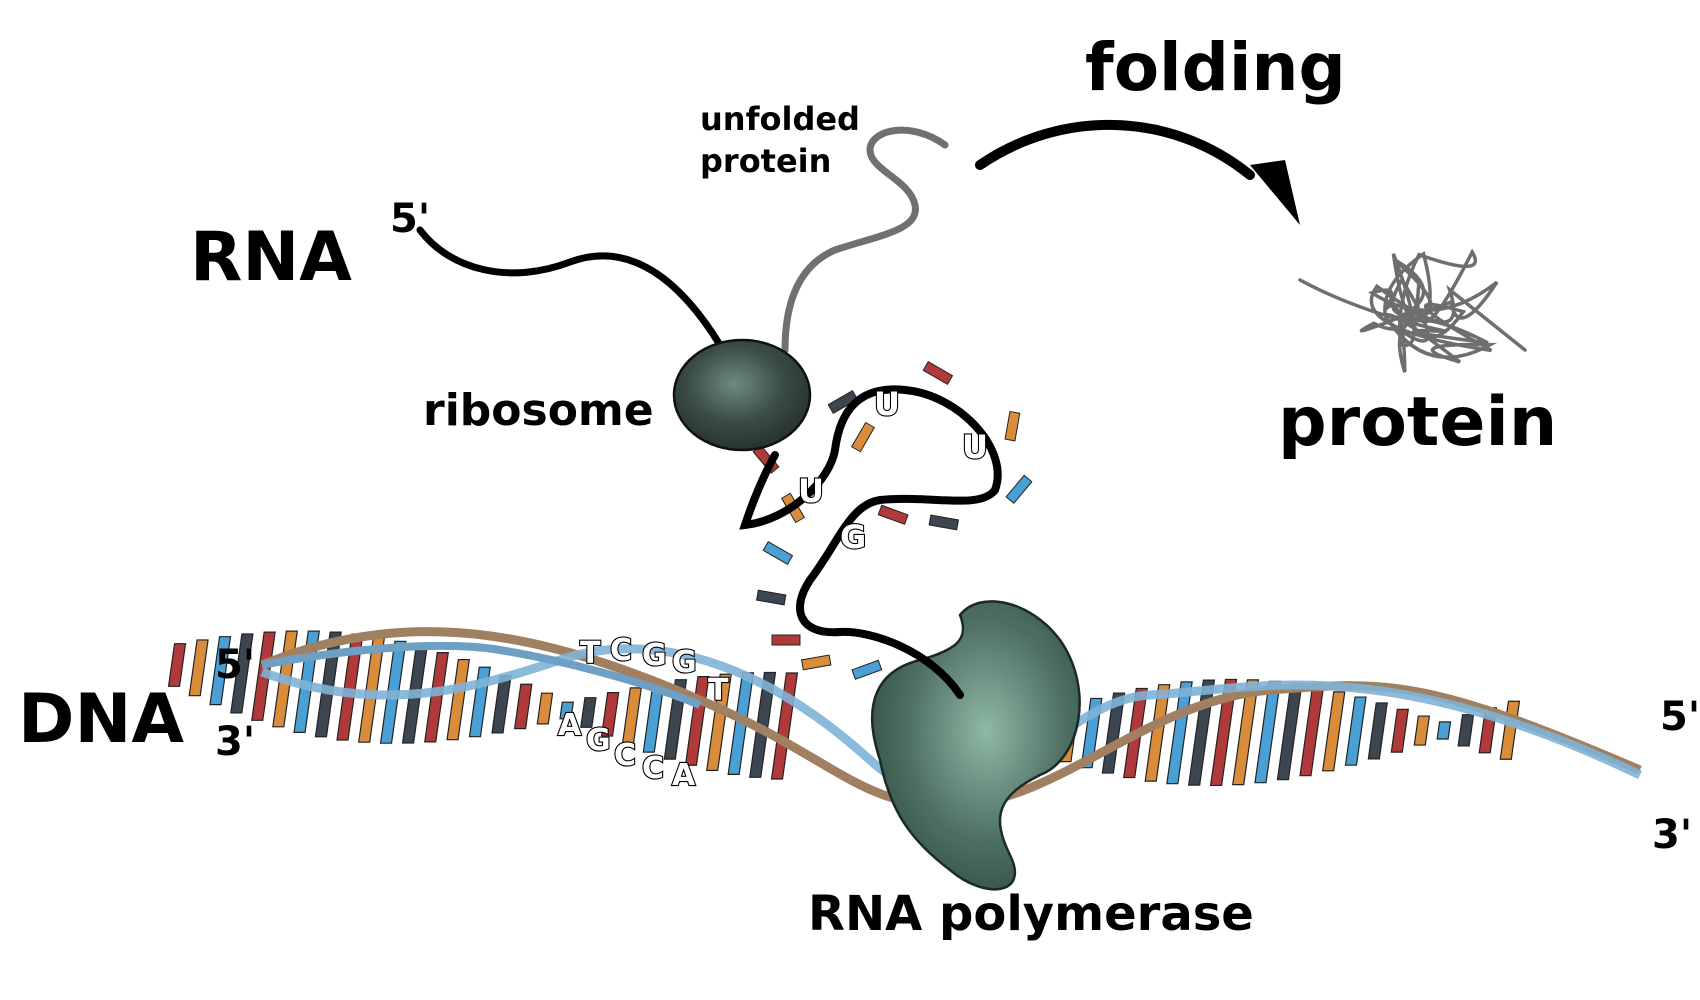 The height and width of the screenshot is (1000, 1700). Describe the element at coordinates (853, 537) in the screenshot. I see `rna-base-4: G` at that location.